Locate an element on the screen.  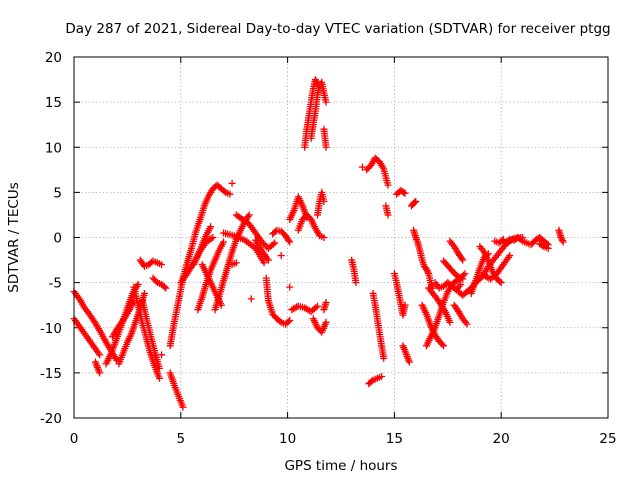
y-tick-label: 10 is located at coordinates (53, 148).